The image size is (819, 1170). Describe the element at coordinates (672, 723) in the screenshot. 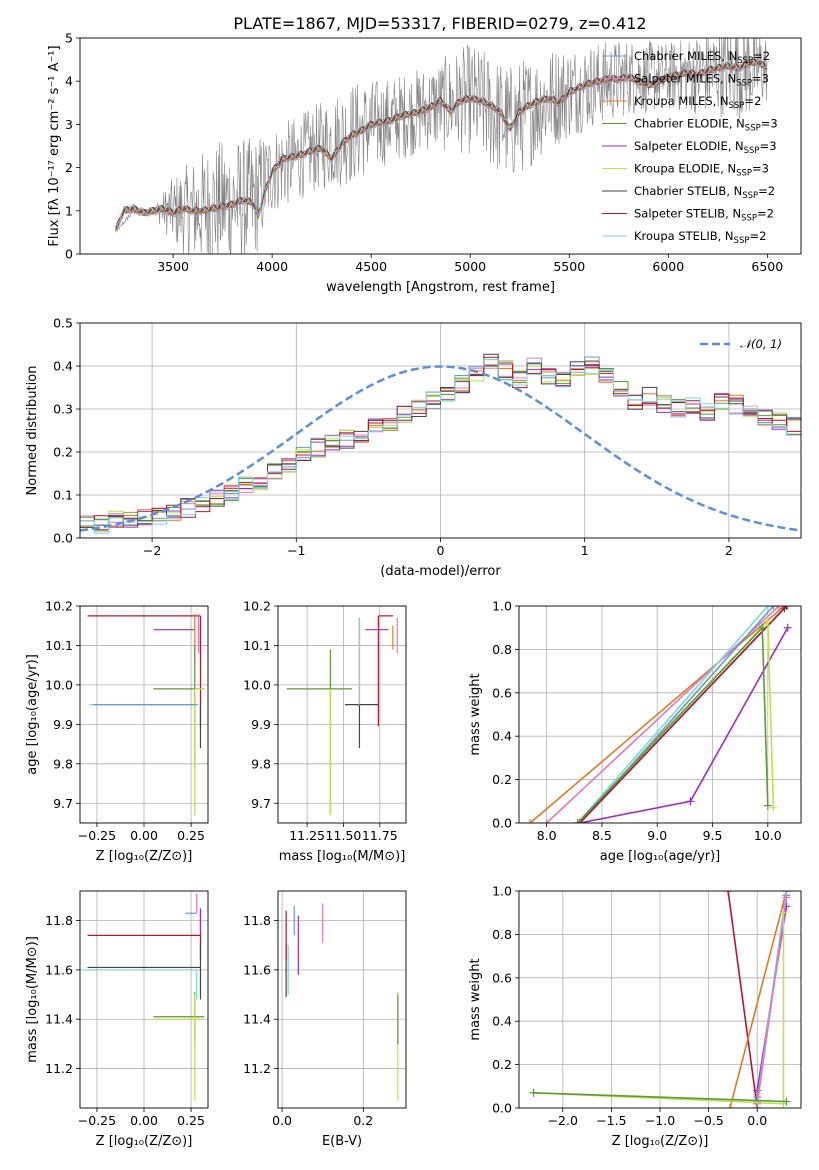

I see `weight-series-chabrier-elodie` at that location.